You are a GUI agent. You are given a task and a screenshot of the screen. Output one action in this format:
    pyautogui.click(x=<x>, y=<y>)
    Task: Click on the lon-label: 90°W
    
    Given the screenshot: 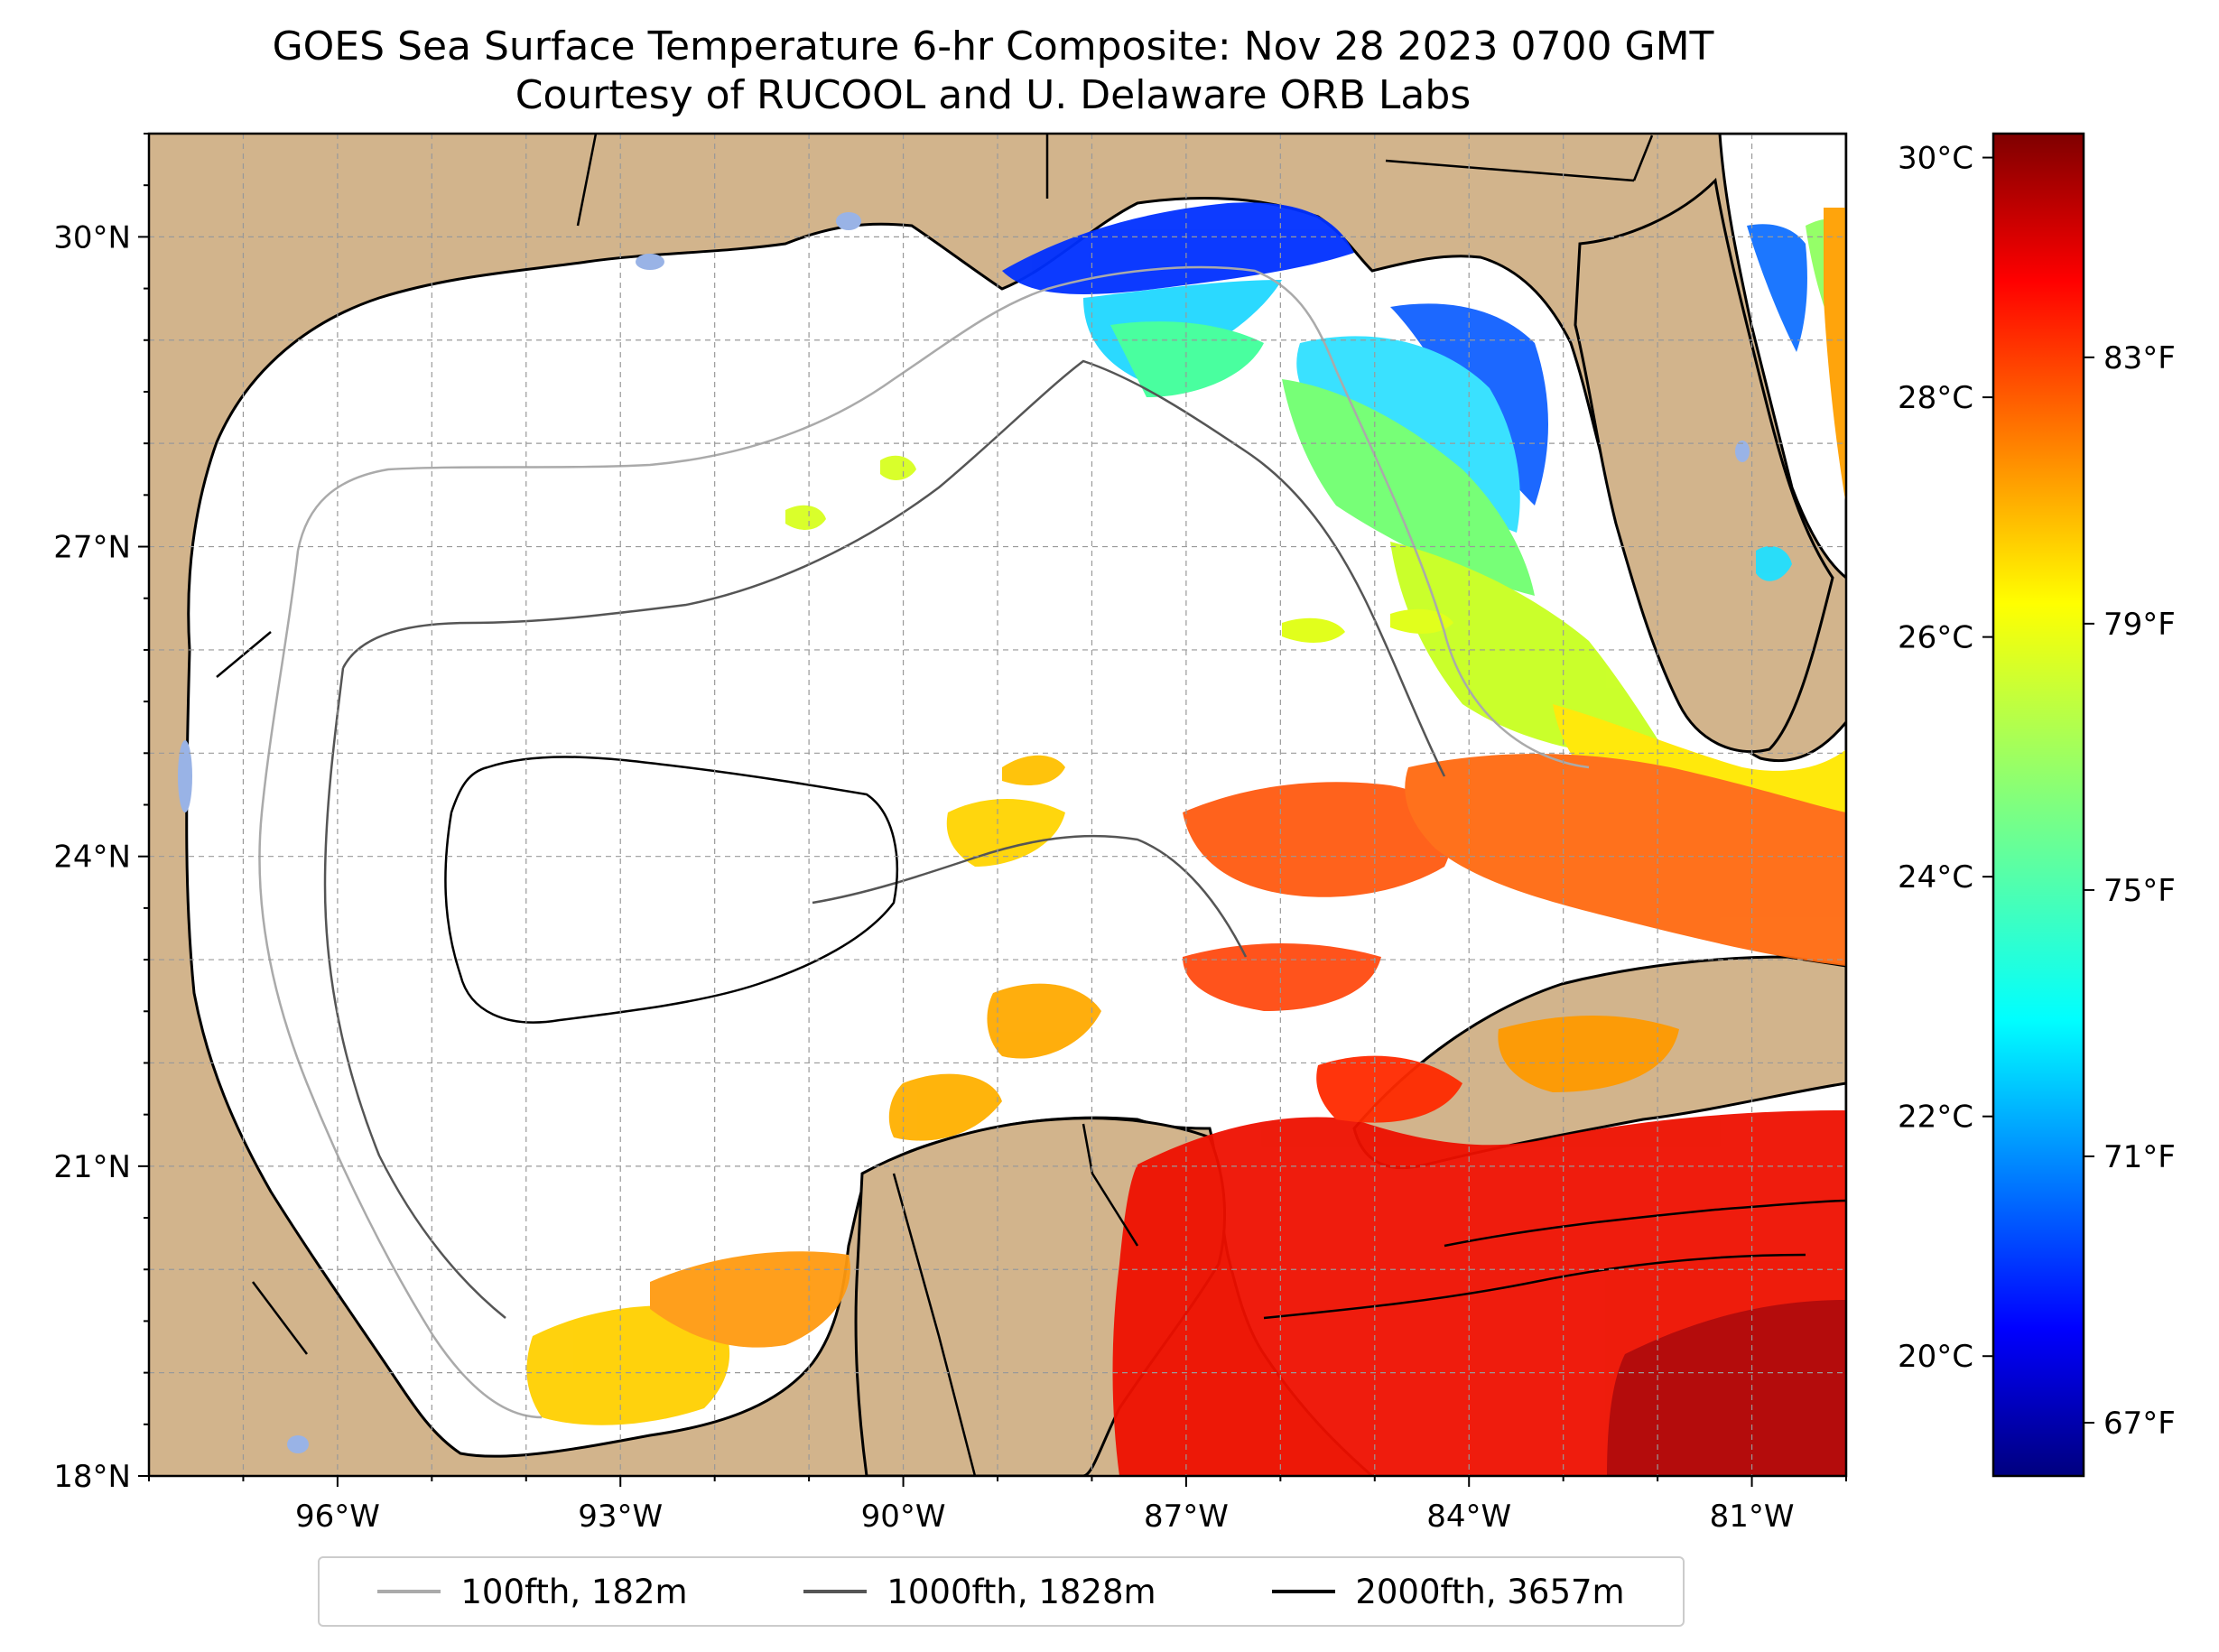 What is the action you would take?
    pyautogui.click(x=903, y=1517)
    